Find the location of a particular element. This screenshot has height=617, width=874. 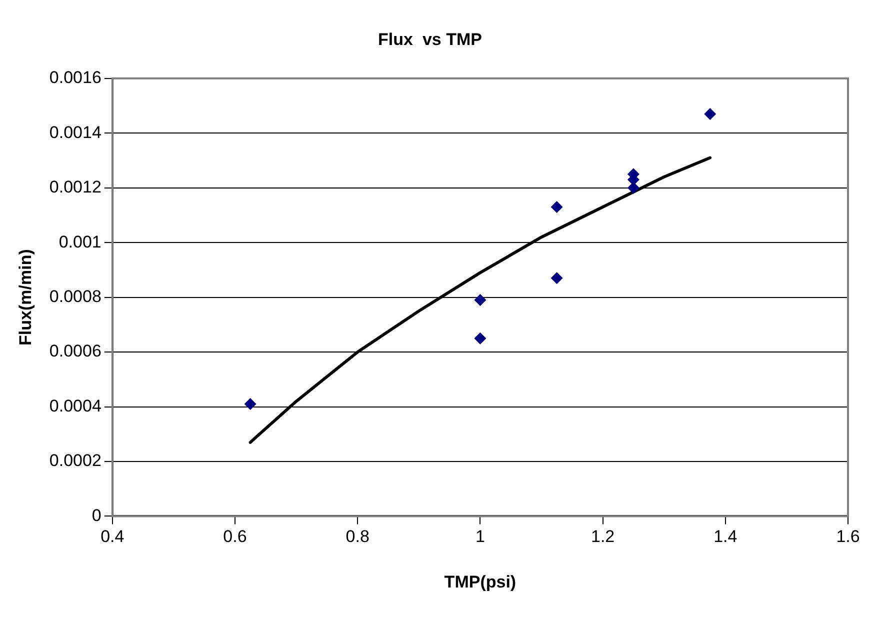

x-tick-label: 1.6 is located at coordinates (848, 536).